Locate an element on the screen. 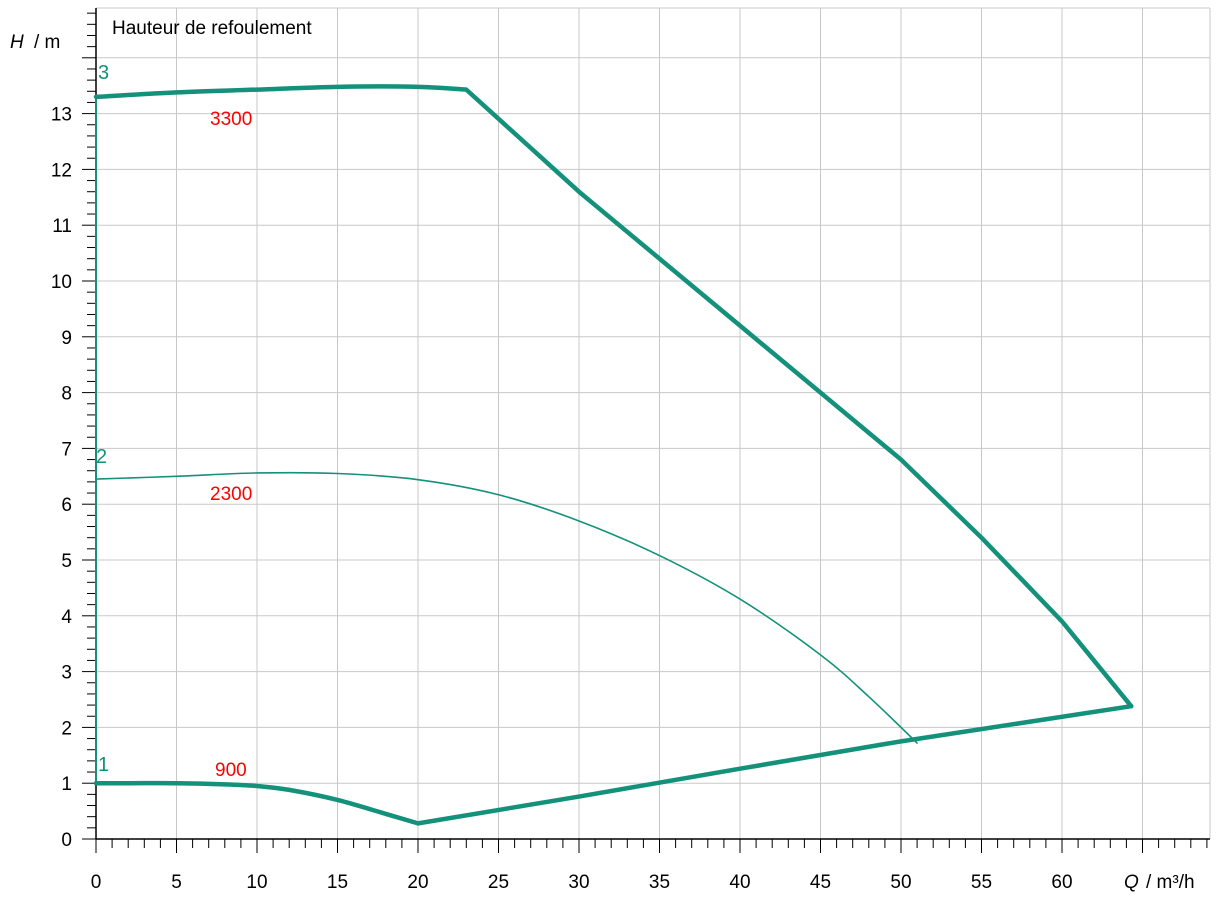 This screenshot has width=1229, height=897. y-tick-label: 5 is located at coordinates (66, 561).